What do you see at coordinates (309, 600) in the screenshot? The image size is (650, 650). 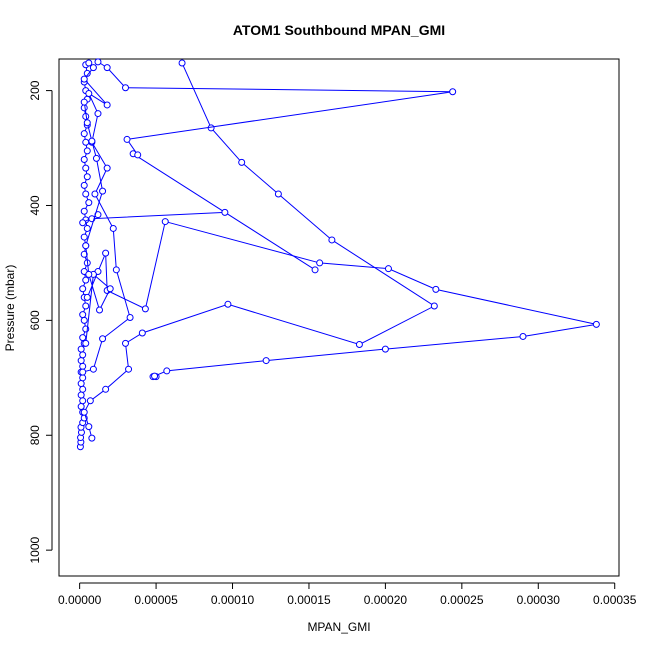 I see `x-tick-label: 0.00015` at bounding box center [309, 600].